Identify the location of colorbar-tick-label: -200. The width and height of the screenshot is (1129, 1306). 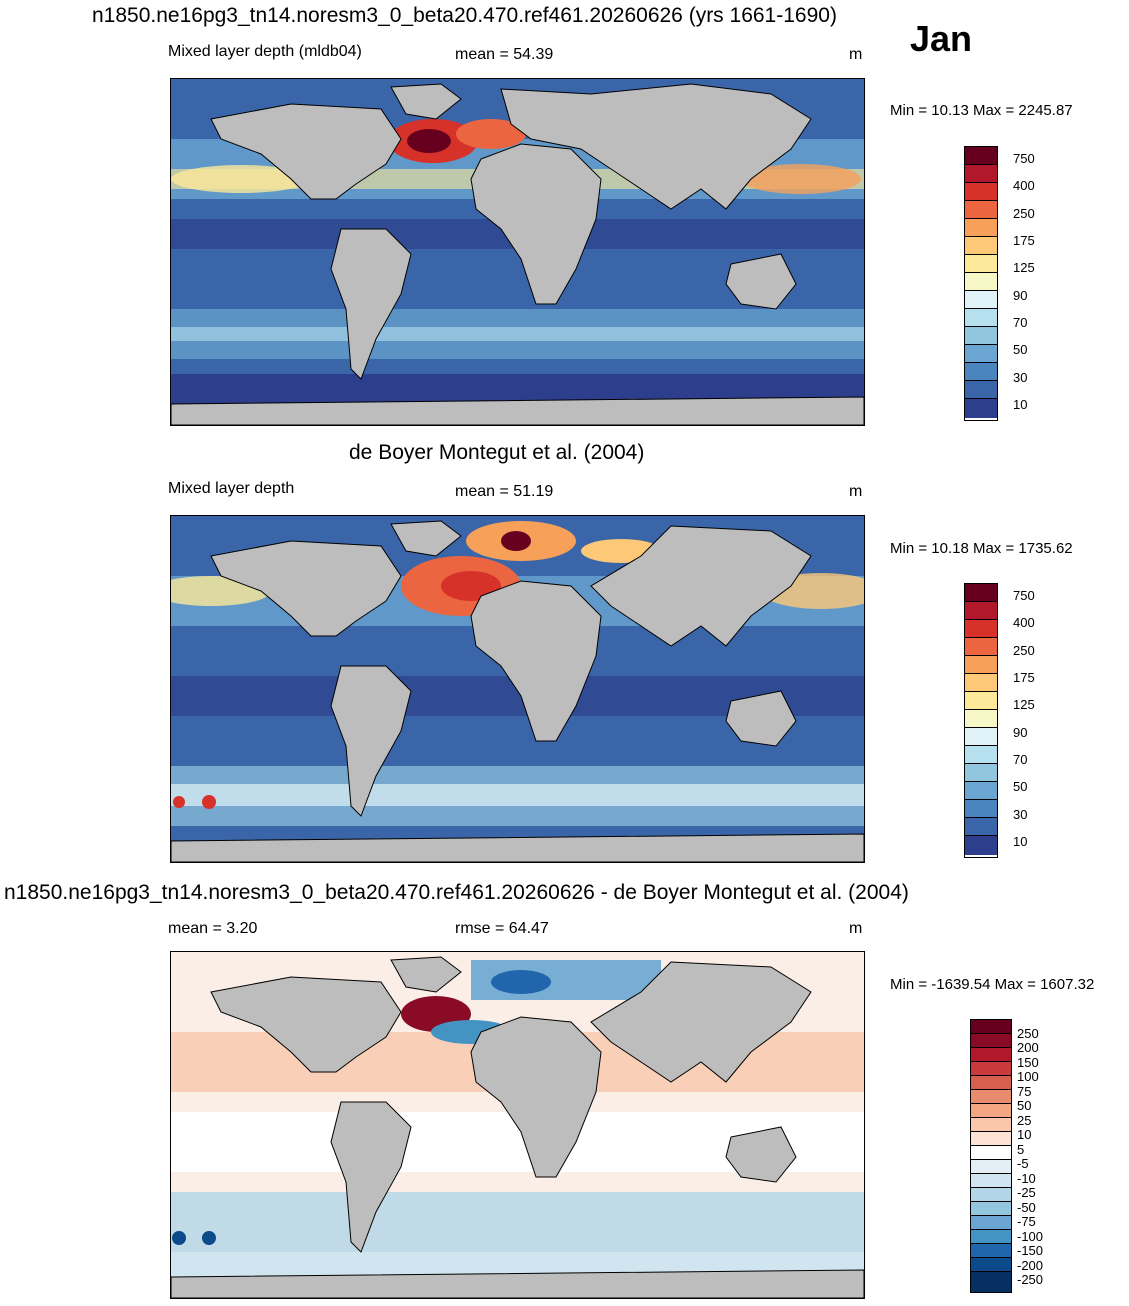
(1030, 1265).